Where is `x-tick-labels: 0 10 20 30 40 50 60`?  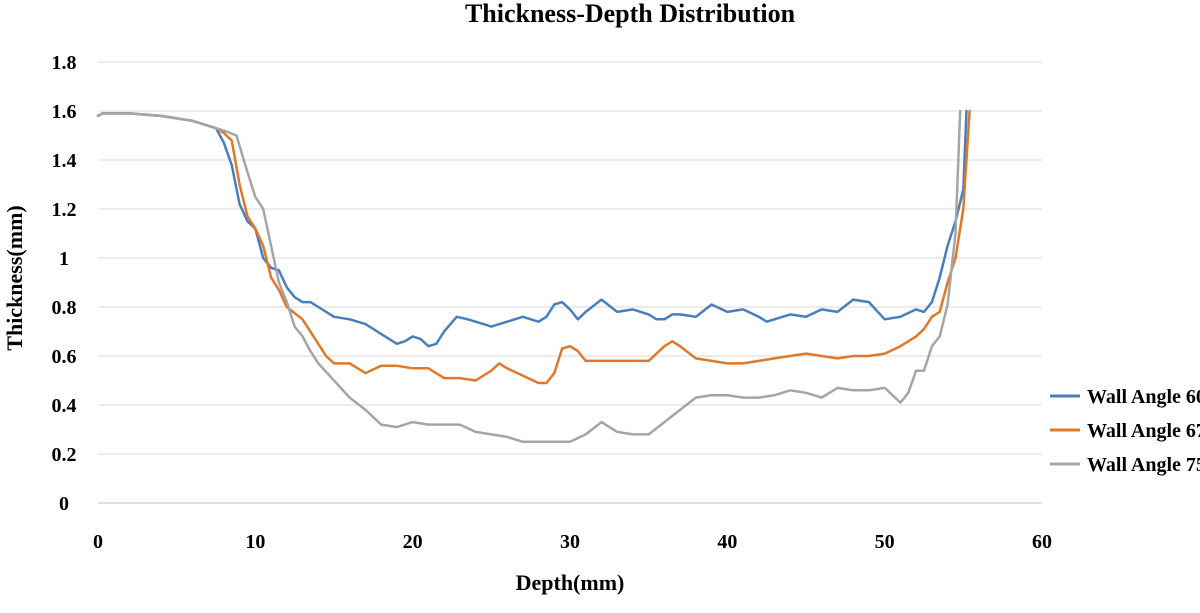
x-tick-labels: 0 10 20 30 40 50 60 is located at coordinates (572, 542).